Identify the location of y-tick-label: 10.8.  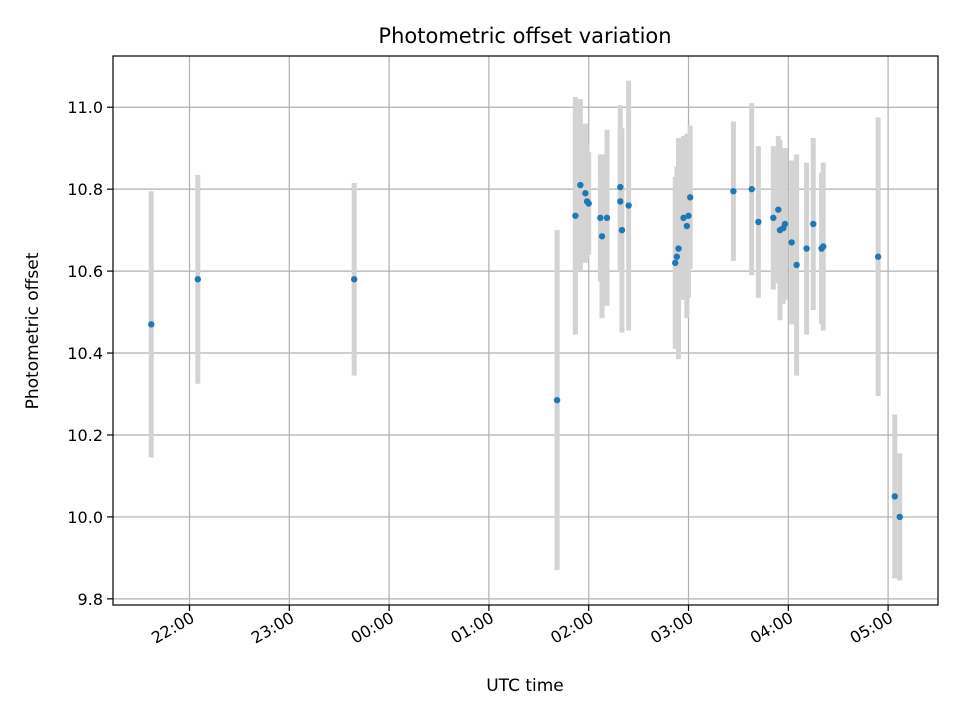
(85, 189).